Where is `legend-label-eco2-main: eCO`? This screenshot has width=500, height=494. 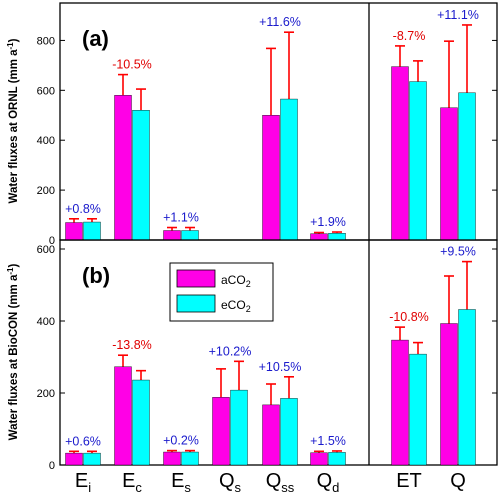
legend-label-eco2-main: eCO is located at coordinates (233, 305).